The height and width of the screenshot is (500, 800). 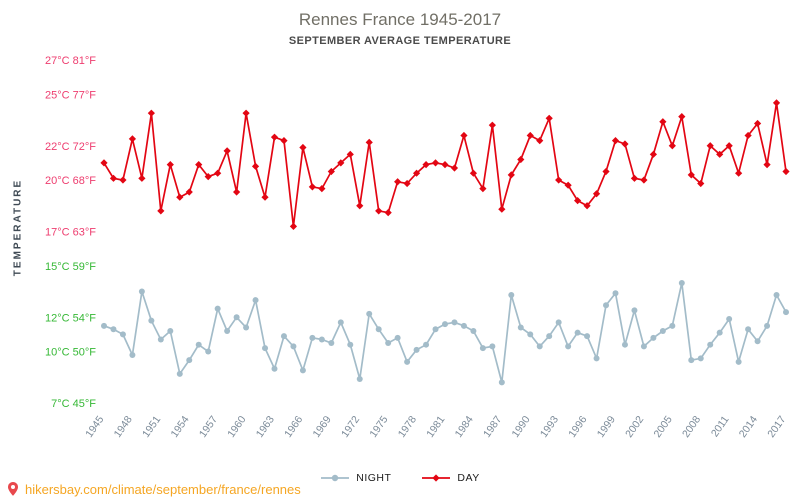 What do you see at coordinates (776, 427) in the screenshot?
I see `x-tick-label: 2017` at bounding box center [776, 427].